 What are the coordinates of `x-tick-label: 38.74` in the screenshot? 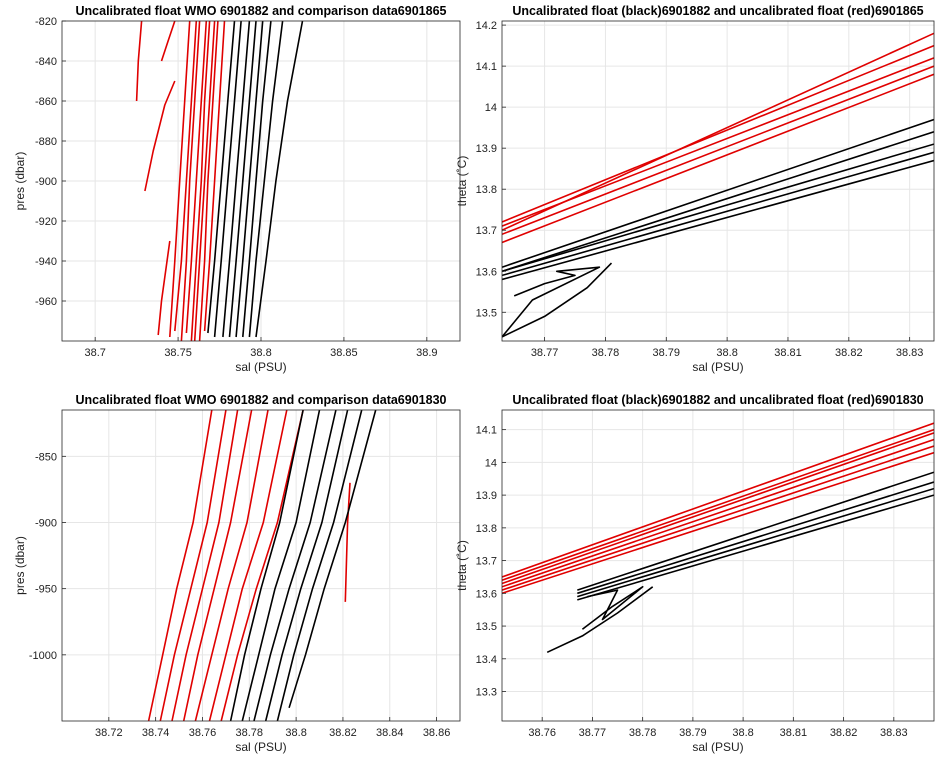 It's located at (156, 733).